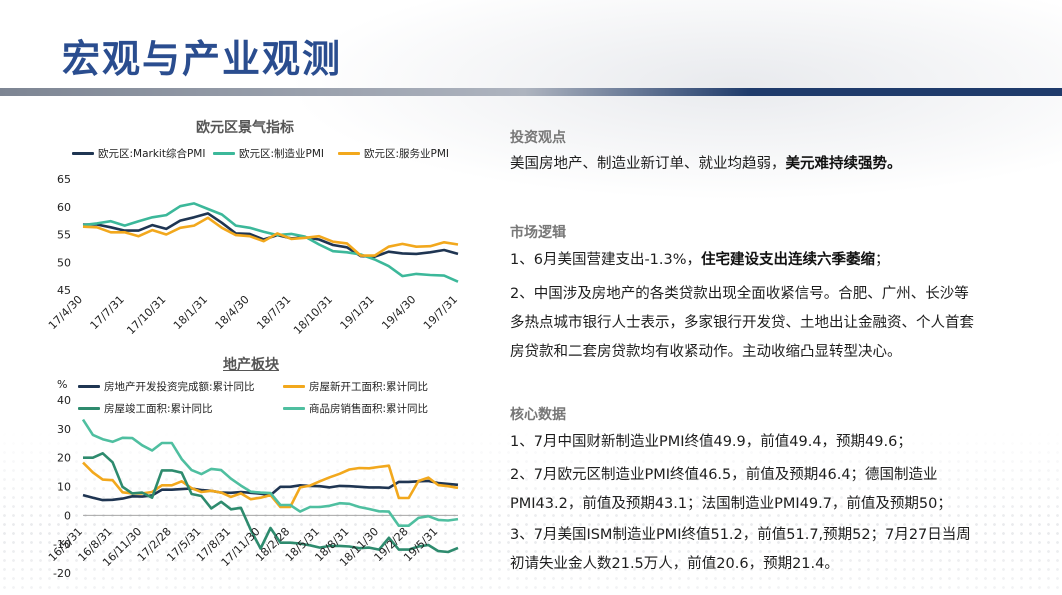 The width and height of the screenshot is (1062, 595). What do you see at coordinates (64, 262) in the screenshot?
I see `y-tick-label: 50` at bounding box center [64, 262].